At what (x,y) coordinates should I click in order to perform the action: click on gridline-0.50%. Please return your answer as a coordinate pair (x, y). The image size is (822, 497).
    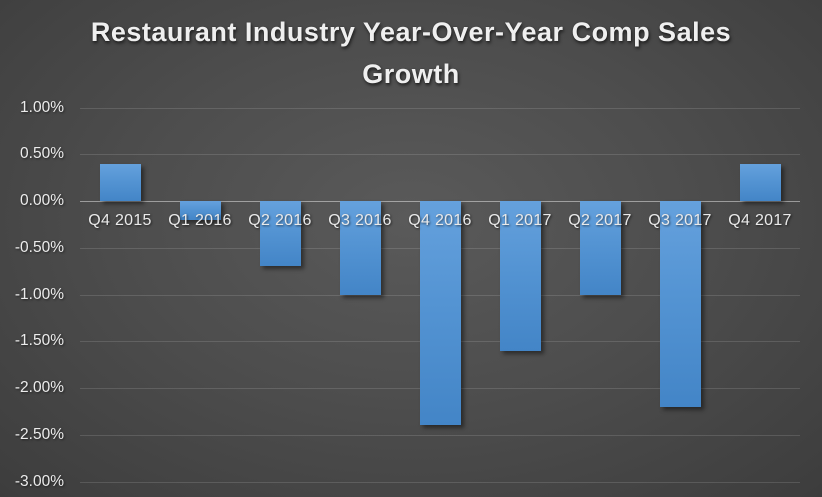
    Looking at the image, I should click on (440, 154).